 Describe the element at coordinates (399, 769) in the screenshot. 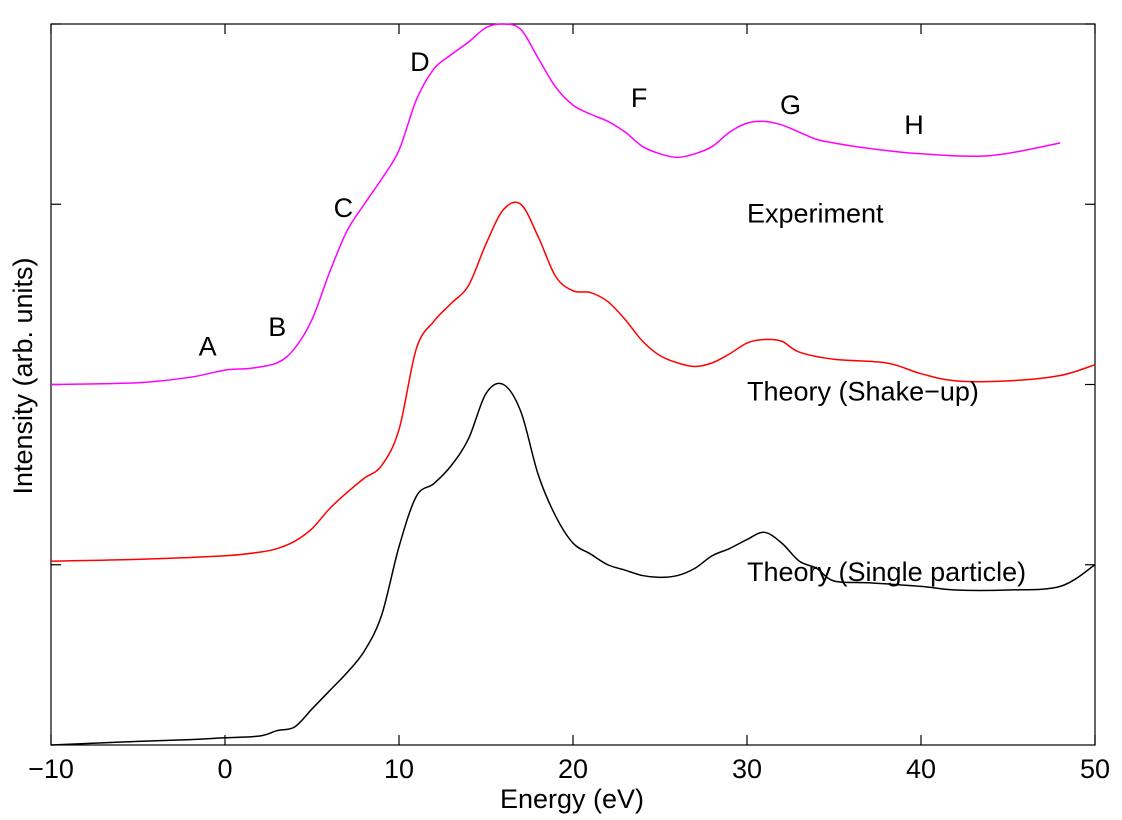

I see `x-tick-label: 10` at that location.